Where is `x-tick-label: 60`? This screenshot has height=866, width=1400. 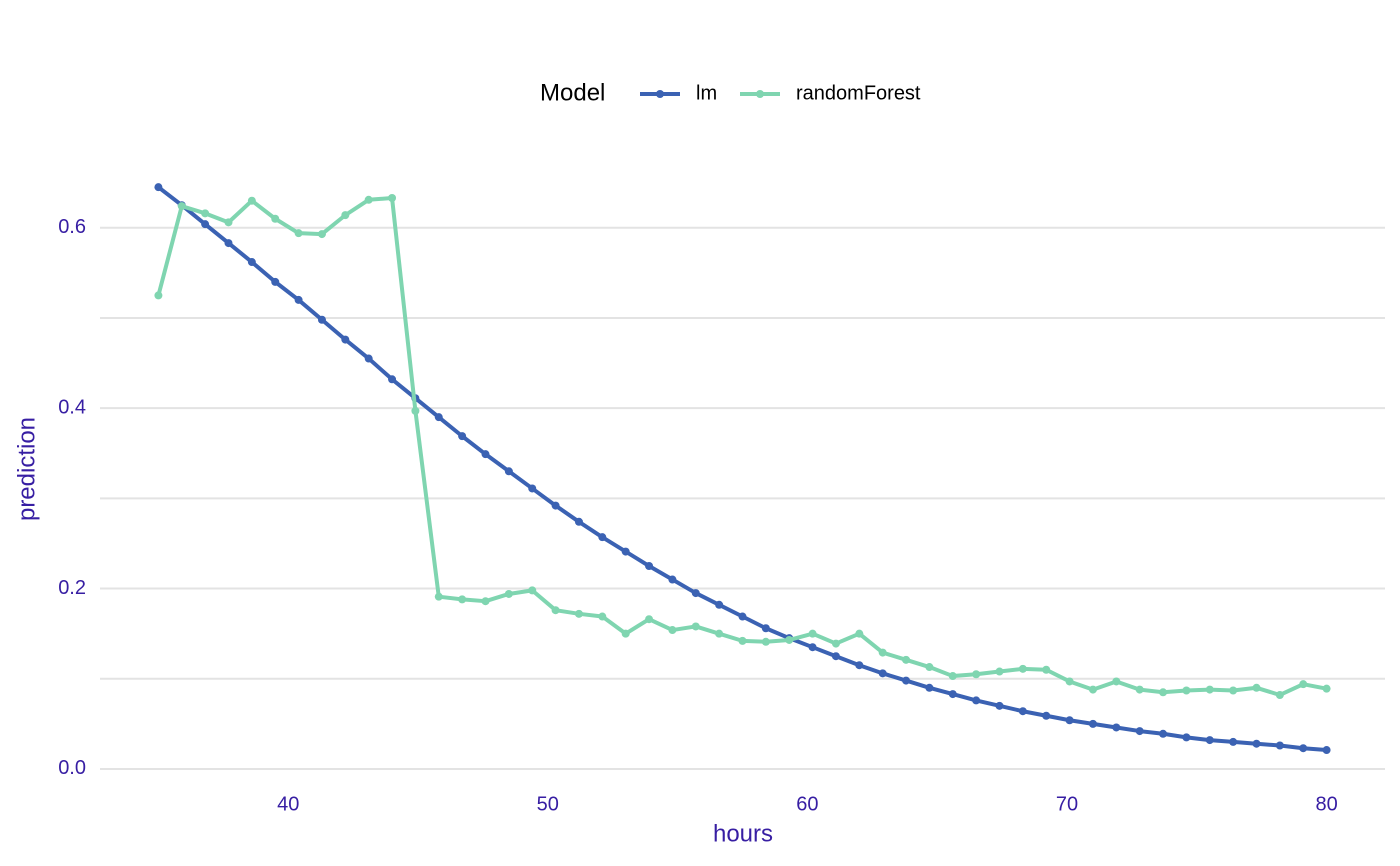
x-tick-label: 60 is located at coordinates (807, 804).